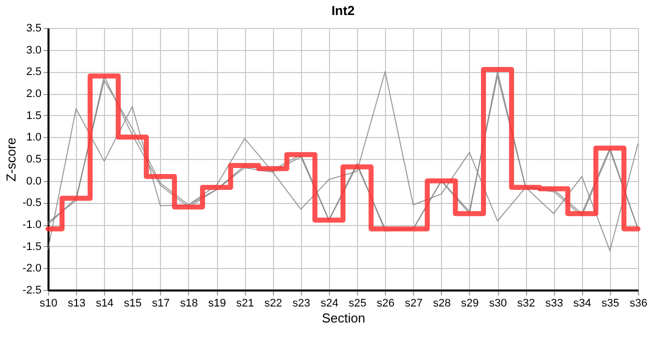 This screenshot has height=360, width=660. What do you see at coordinates (34, 28) in the screenshot?
I see `y-tick-label: 3.5` at bounding box center [34, 28].